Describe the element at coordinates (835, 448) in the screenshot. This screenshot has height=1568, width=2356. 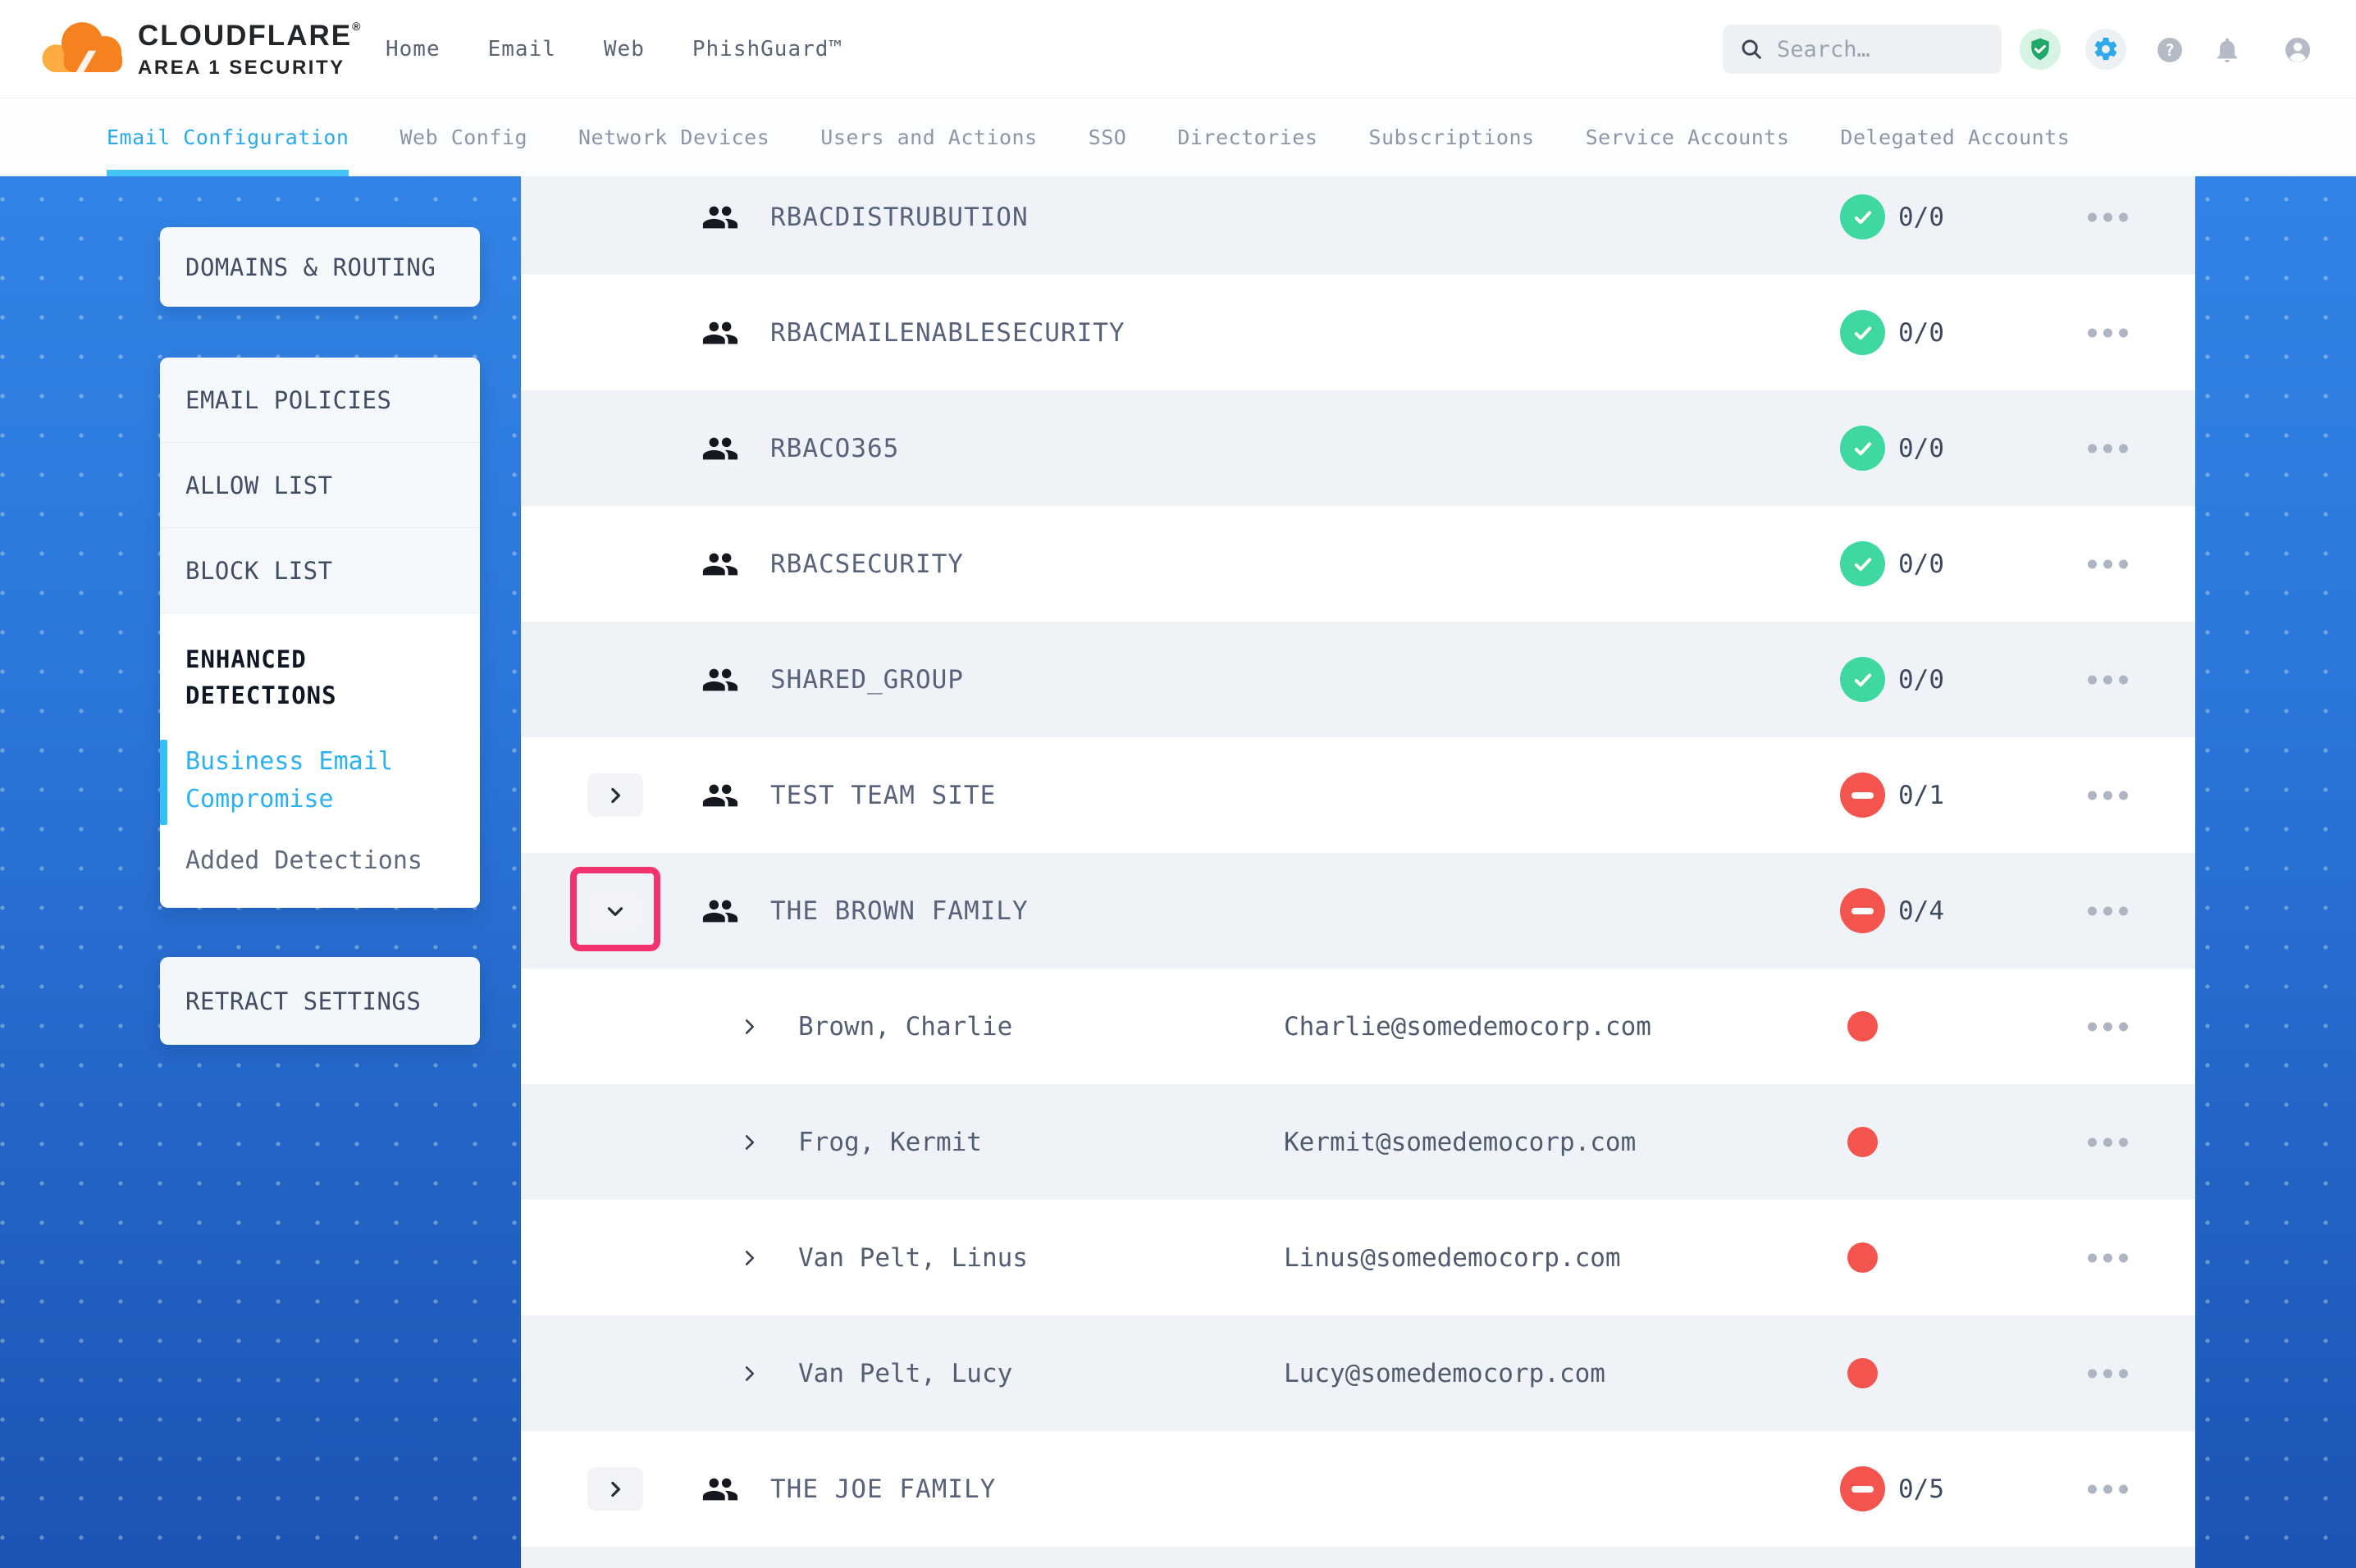
I see `group-name: RBACO365` at that location.